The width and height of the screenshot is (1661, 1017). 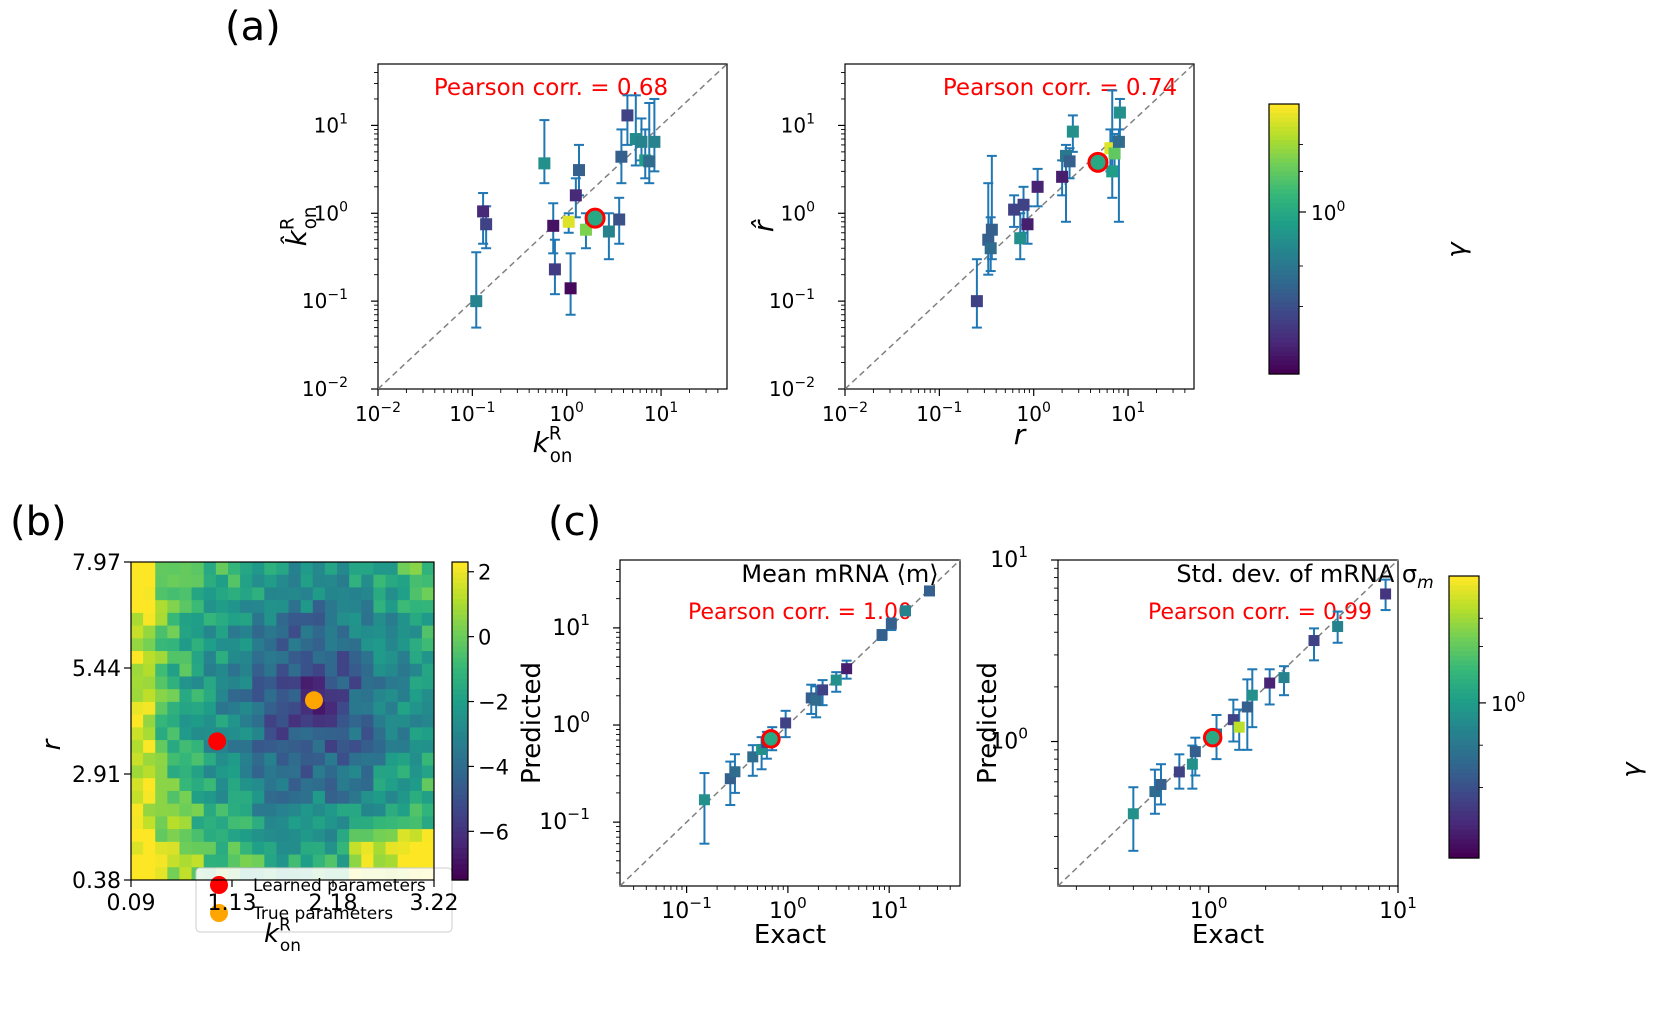 What do you see at coordinates (310, 218) in the screenshot?
I see `a1-ylabel-sub: on` at bounding box center [310, 218].